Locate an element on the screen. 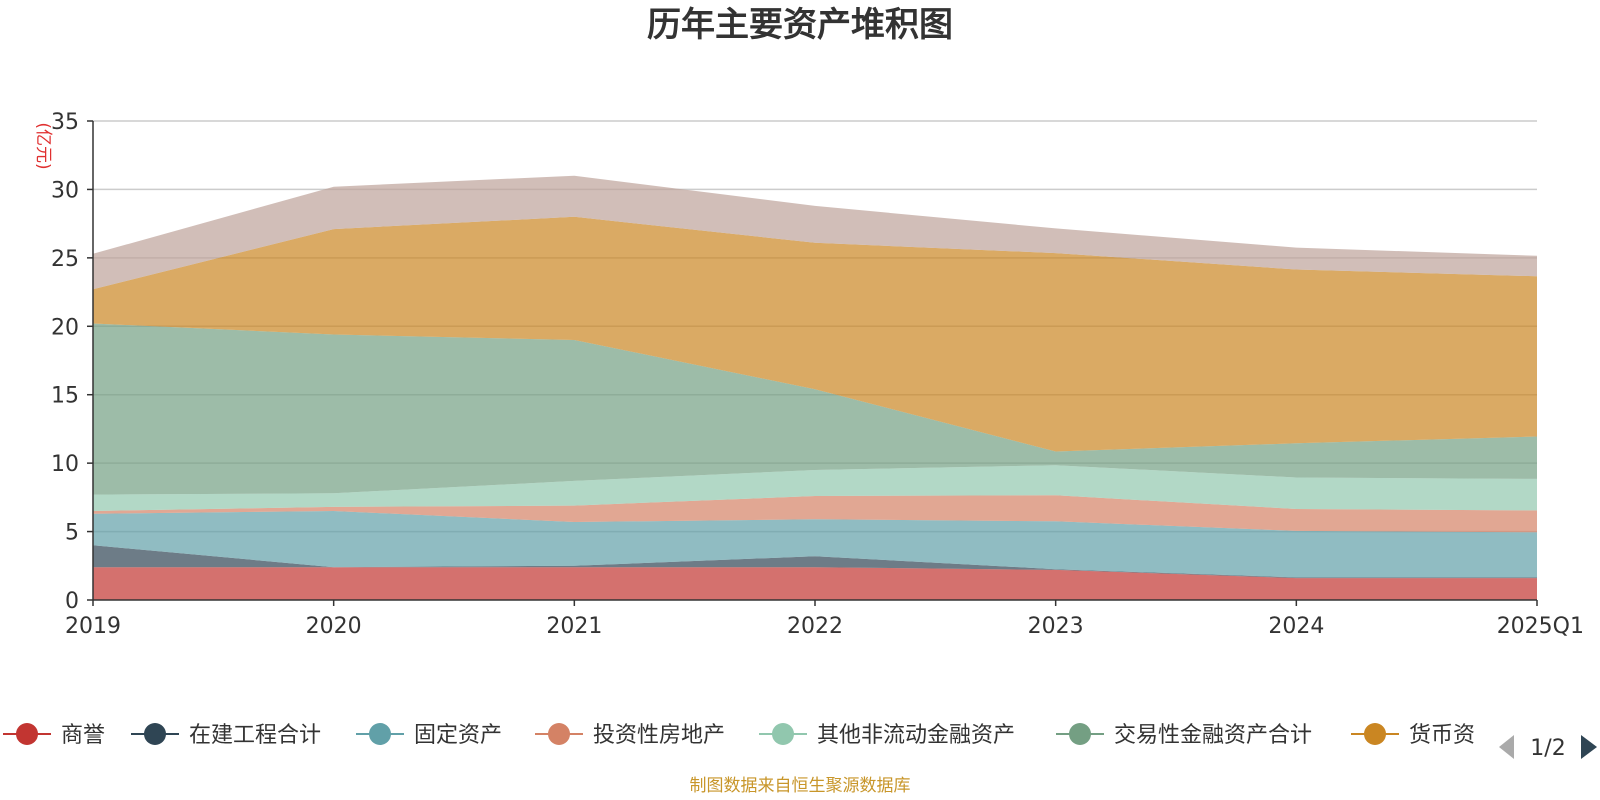  y-tick-label: 5 is located at coordinates (72, 533).